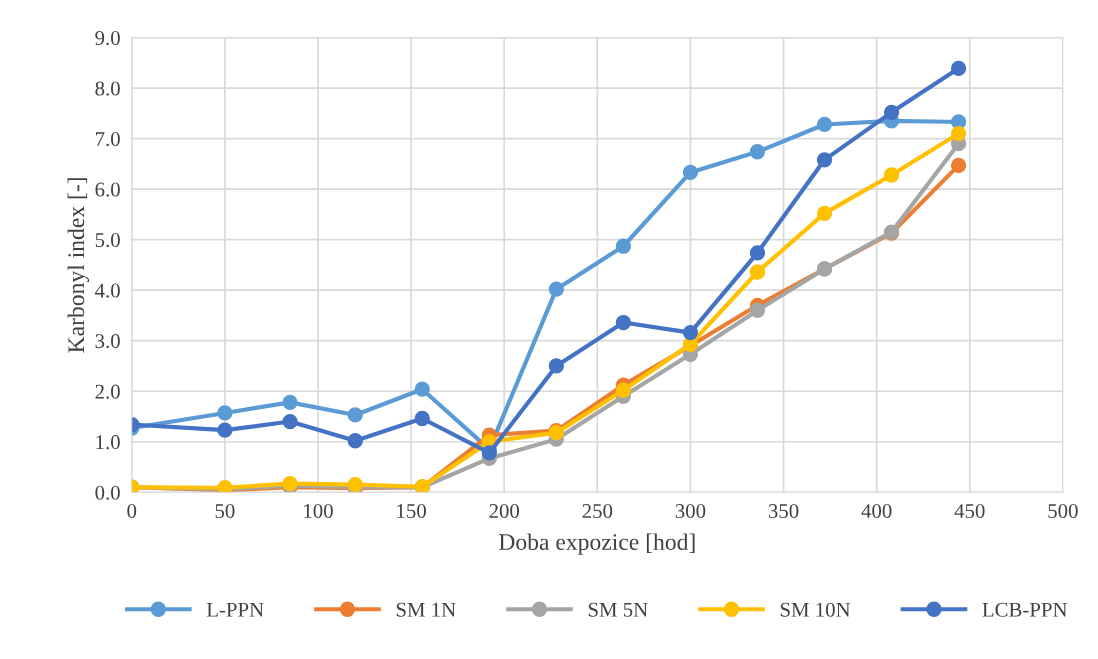  Describe the element at coordinates (783, 511) in the screenshot. I see `x-tick-label: 350` at that location.